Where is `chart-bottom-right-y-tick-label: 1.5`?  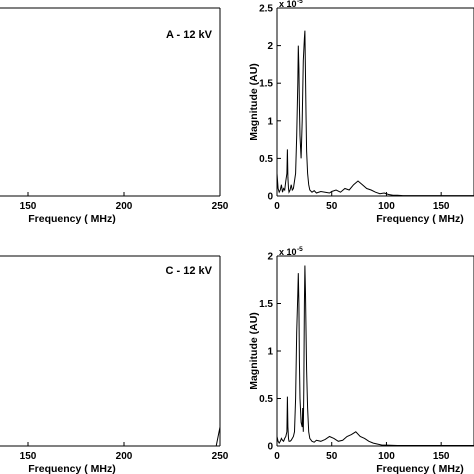 chart-bottom-right-y-tick-label: 1.5 is located at coordinates (266, 304).